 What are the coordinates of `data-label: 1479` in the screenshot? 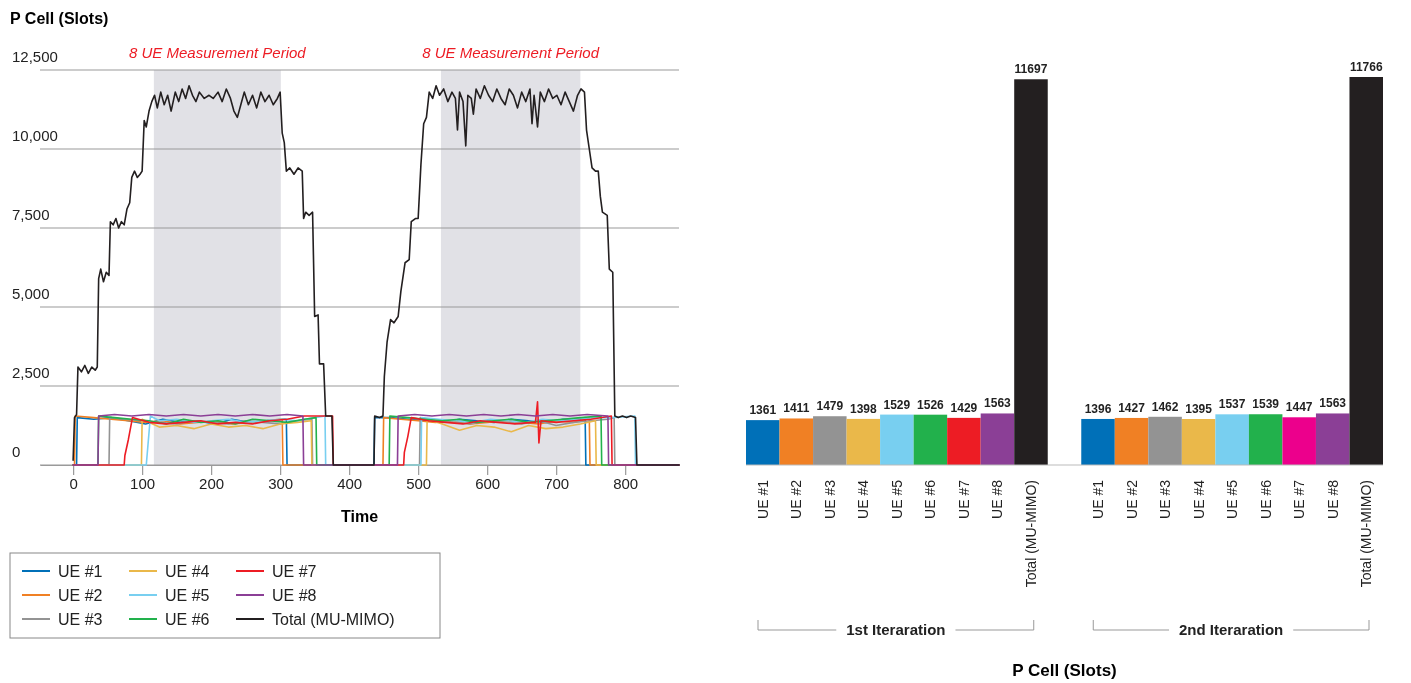 It's located at (830, 406).